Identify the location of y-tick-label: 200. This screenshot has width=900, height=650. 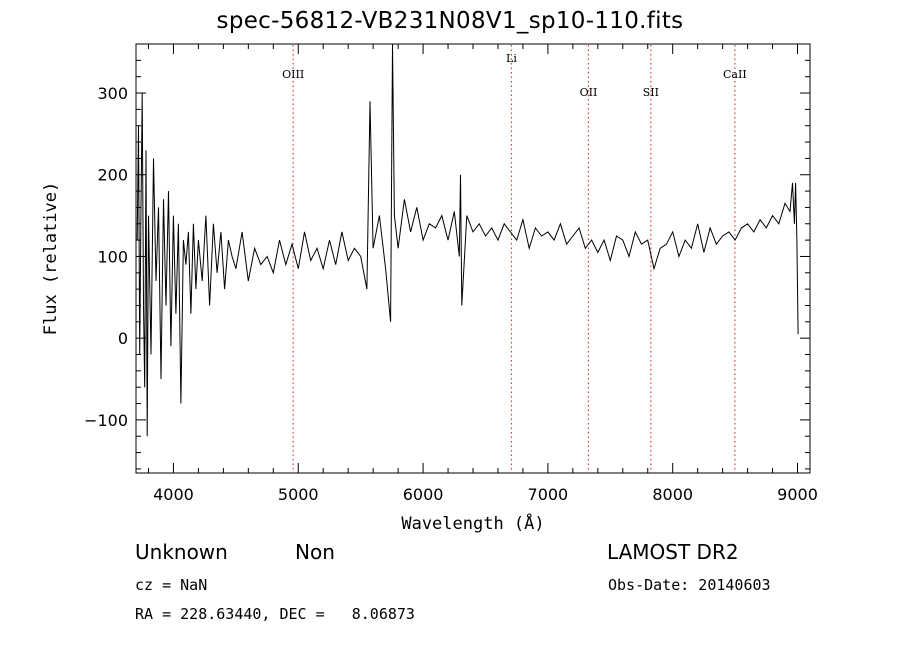
(112, 175).